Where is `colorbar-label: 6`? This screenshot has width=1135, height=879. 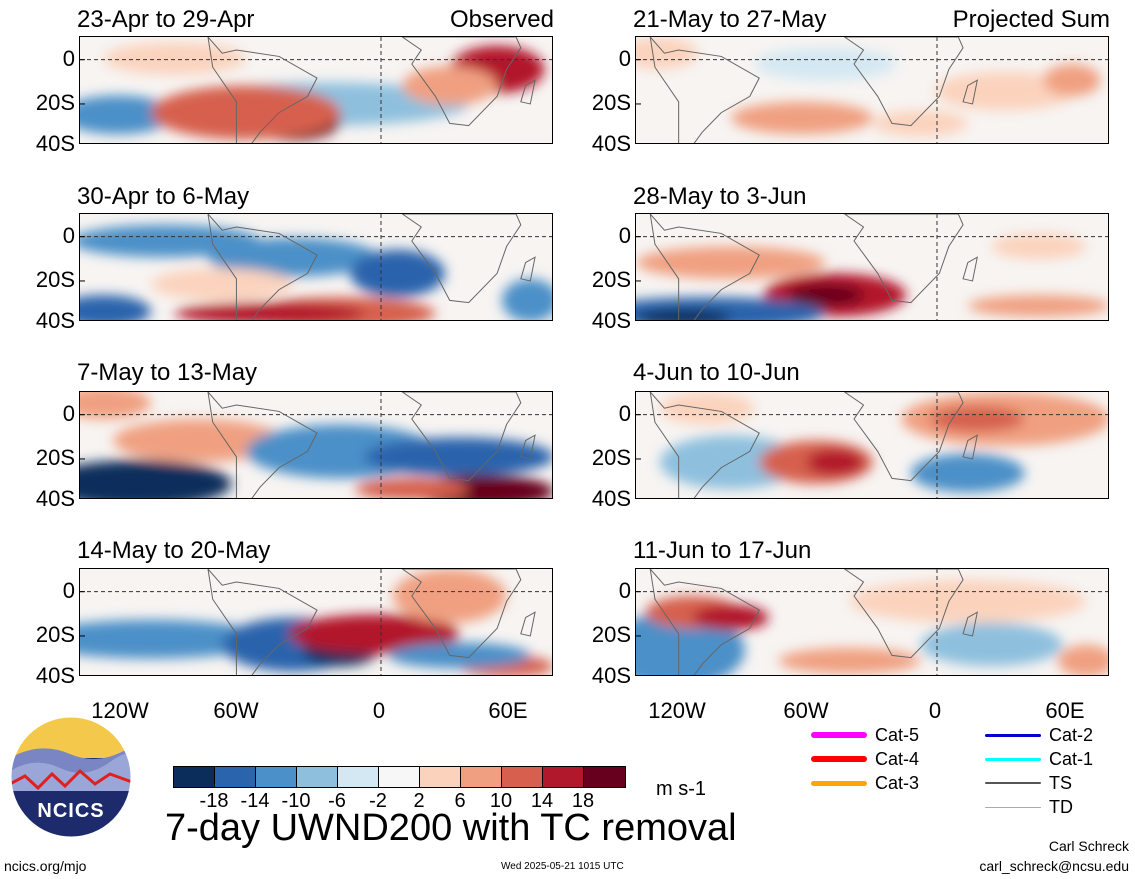 colorbar-label: 6 is located at coordinates (460, 801).